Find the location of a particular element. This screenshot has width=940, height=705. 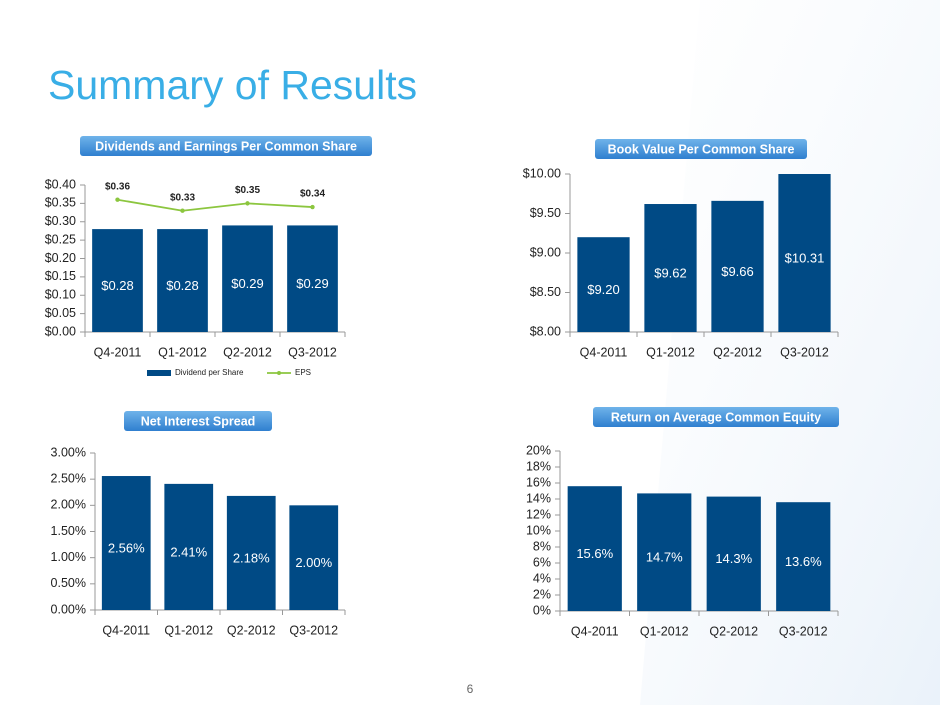

y-tick-label: 2.50% is located at coordinates (68, 478).